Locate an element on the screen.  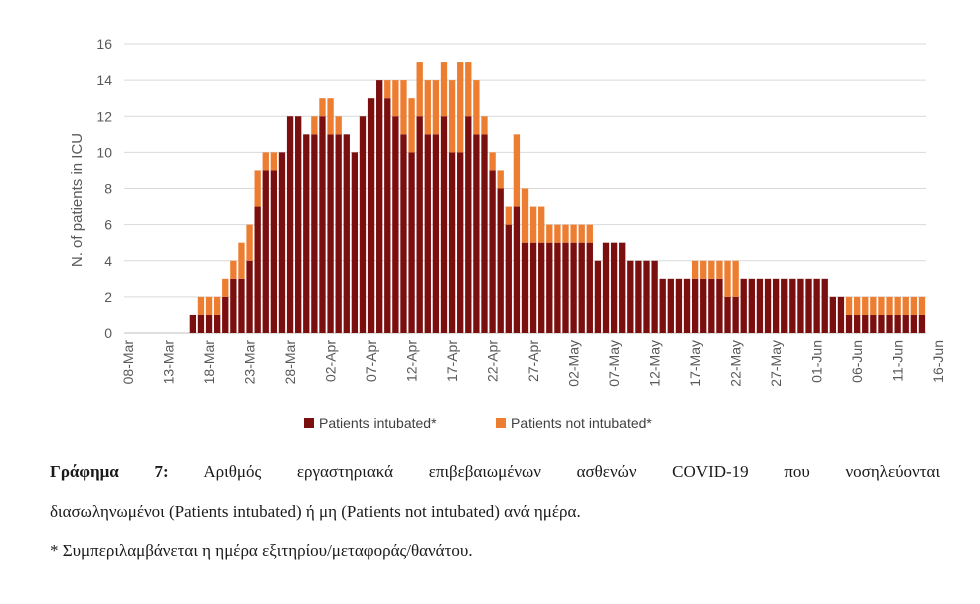
y-tick-label: 12 is located at coordinates (104, 116).